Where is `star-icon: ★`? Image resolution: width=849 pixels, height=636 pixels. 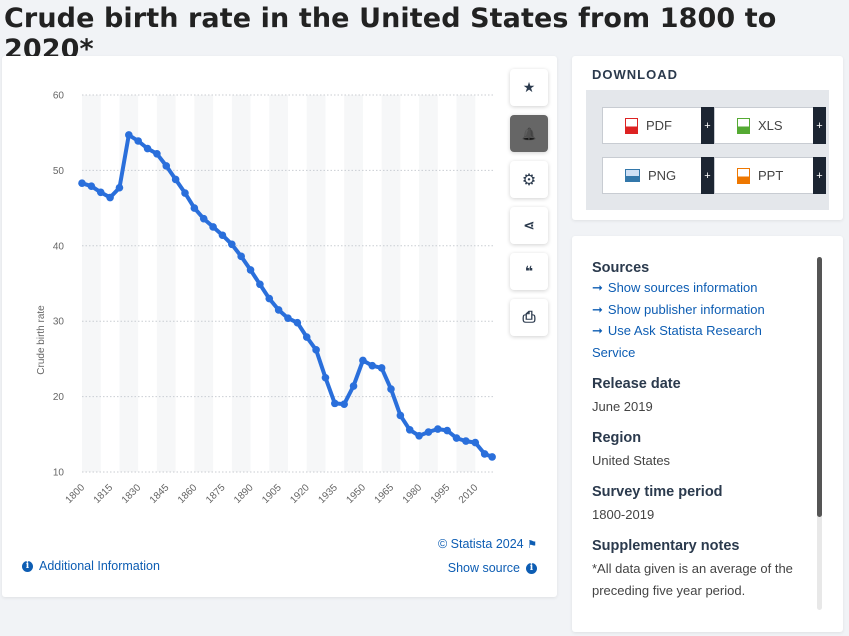 star-icon: ★ is located at coordinates (529, 87).